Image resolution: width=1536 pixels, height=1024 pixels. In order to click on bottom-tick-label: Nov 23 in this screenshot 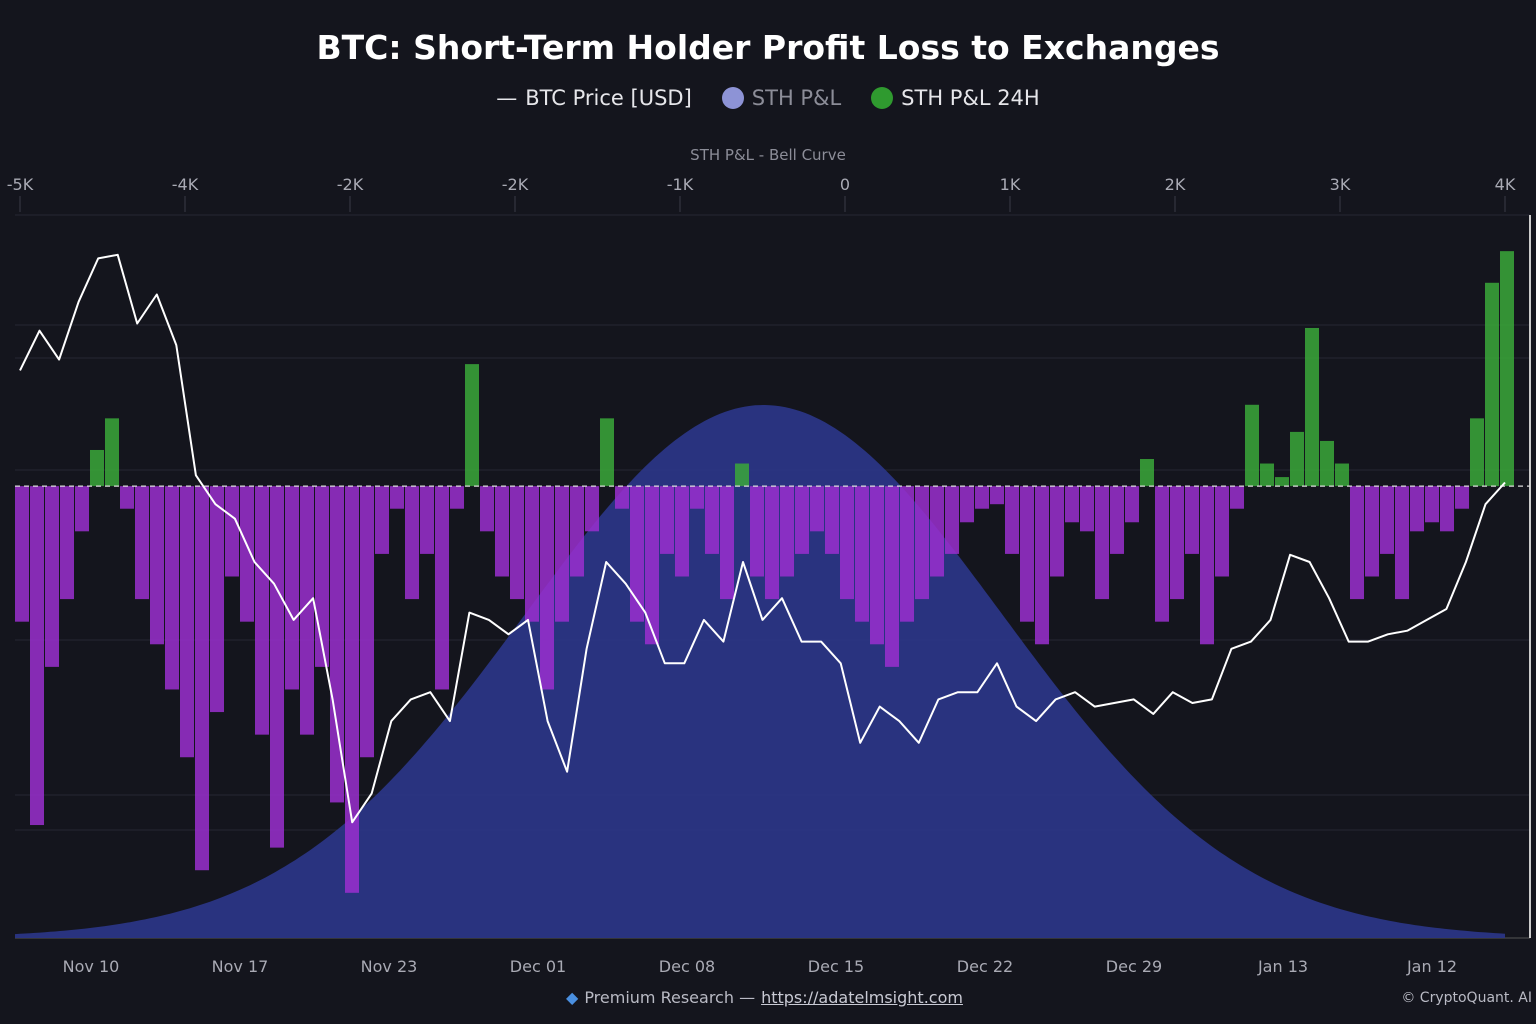, I will do `click(389, 966)`.